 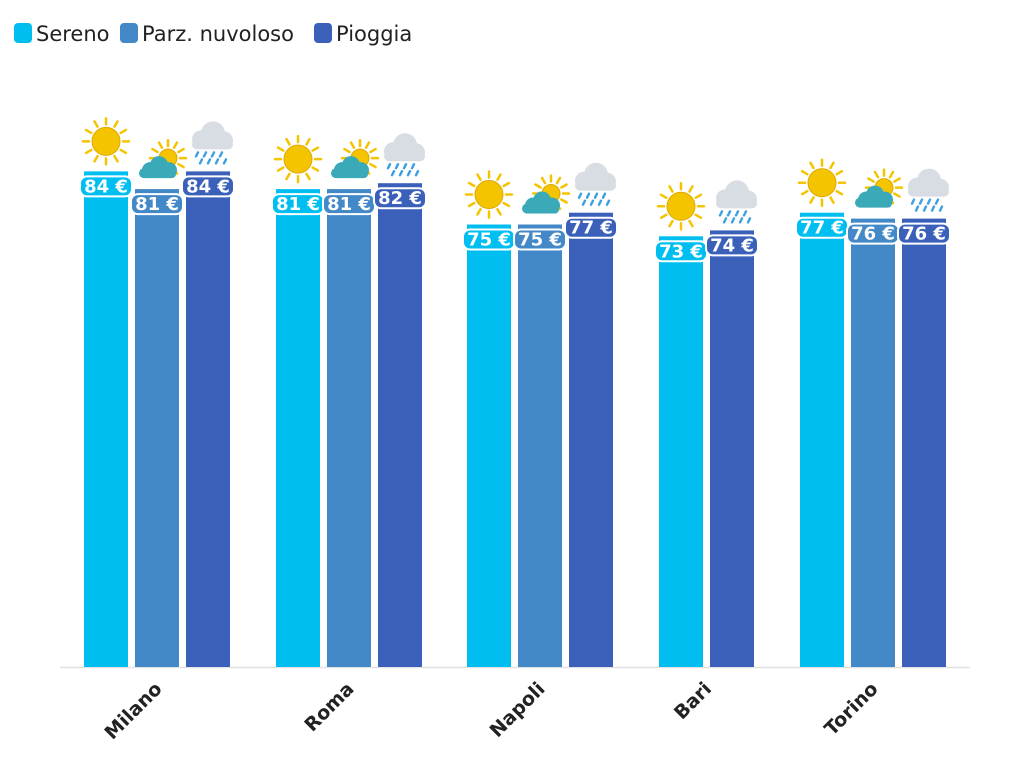 What do you see at coordinates (374, 34) in the screenshot?
I see `legend-label: Pioggia` at bounding box center [374, 34].